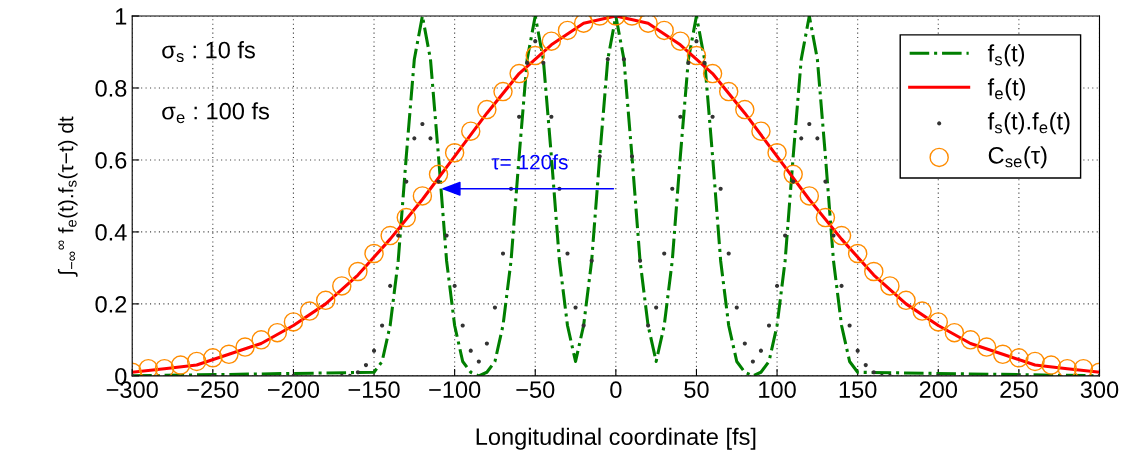 This screenshot has height=471, width=1130. I want to click on annotation: σ$_{s}$ : 10 fs, so click(208, 52).